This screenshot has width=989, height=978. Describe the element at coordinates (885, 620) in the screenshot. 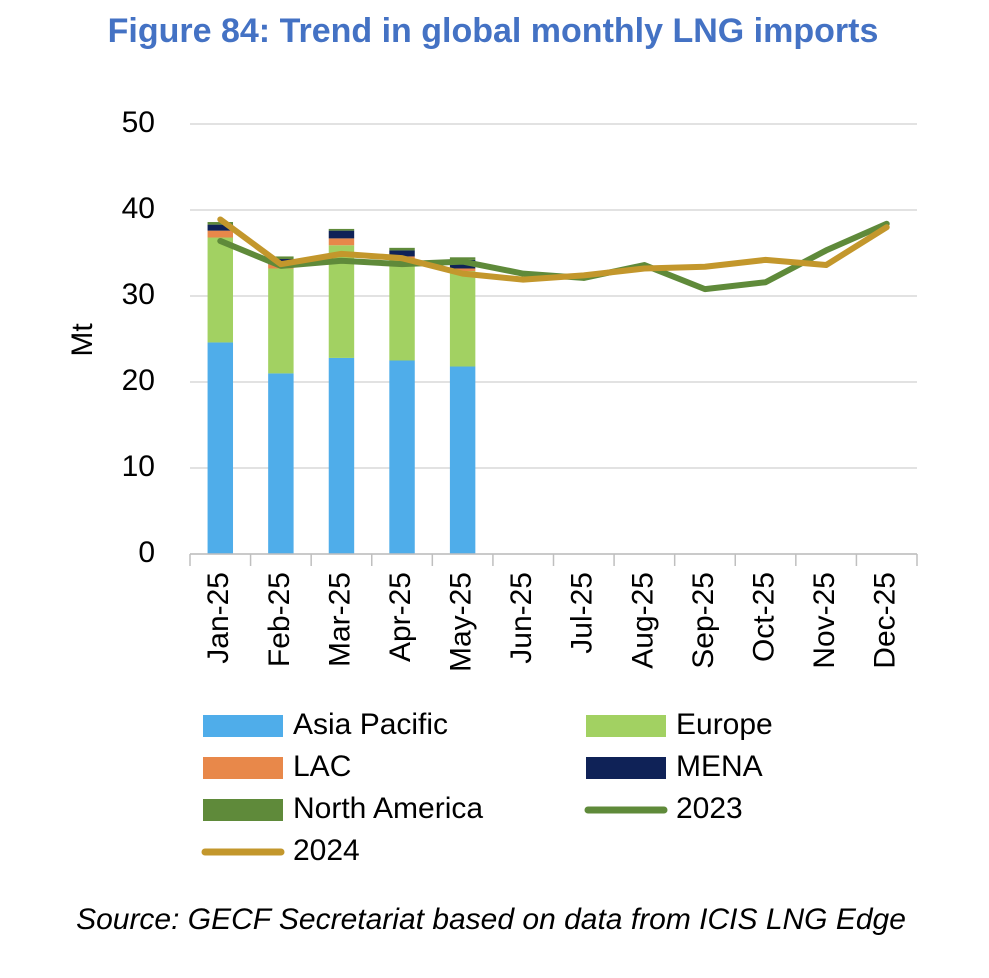

I see `x-tick-label: Dec-25` at that location.